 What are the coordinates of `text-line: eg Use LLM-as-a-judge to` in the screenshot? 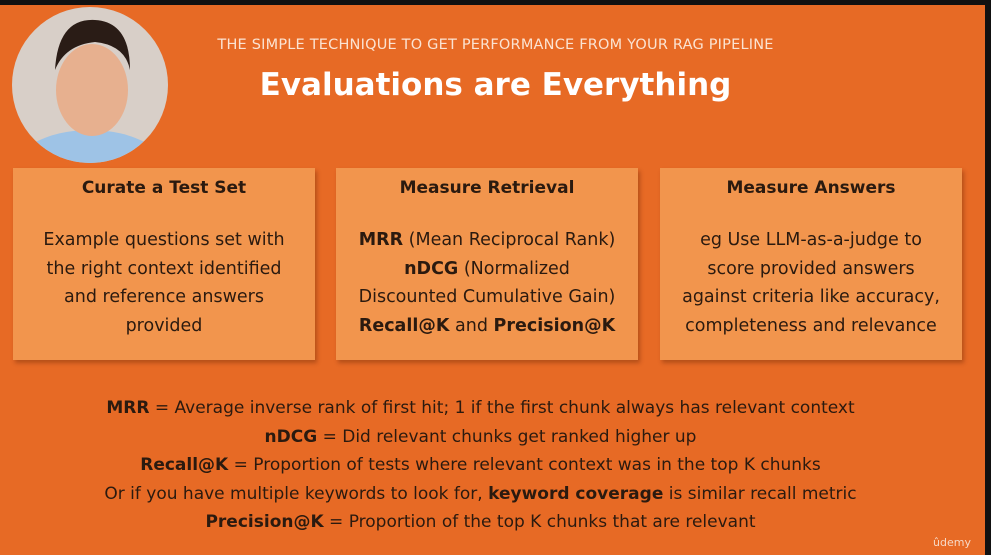 It's located at (811, 240).